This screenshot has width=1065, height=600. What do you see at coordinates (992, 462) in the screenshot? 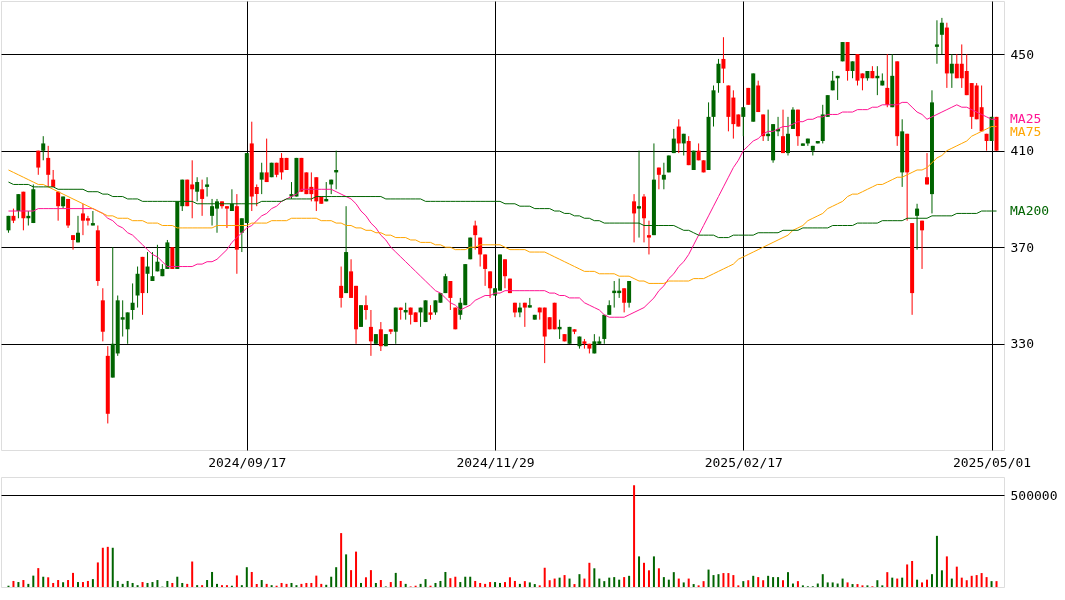
I see `x-tick-label: 2025/05/01` at bounding box center [992, 462].